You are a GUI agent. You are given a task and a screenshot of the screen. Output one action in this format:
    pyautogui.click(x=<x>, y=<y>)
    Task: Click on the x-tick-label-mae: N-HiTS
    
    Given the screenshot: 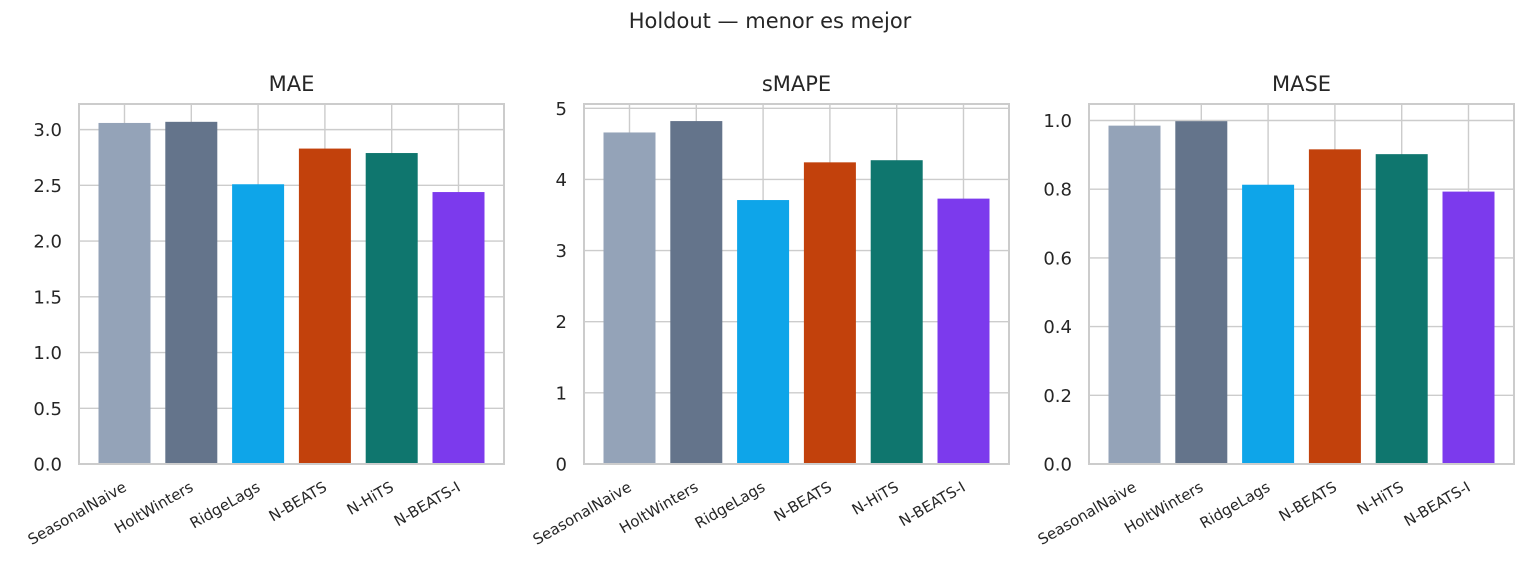 What is the action you would take?
    pyautogui.click(x=370, y=498)
    